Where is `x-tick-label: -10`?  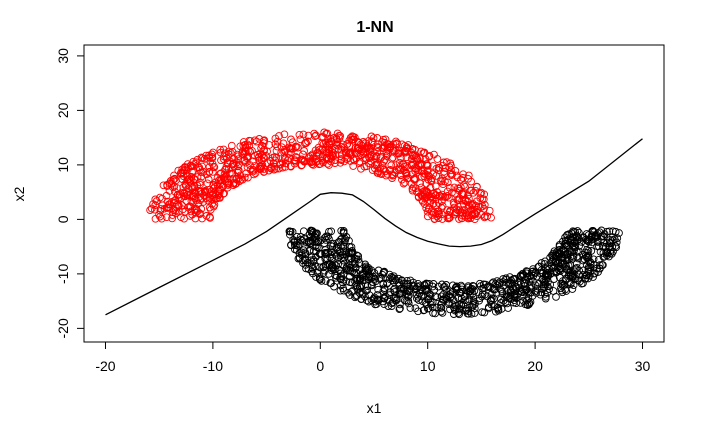
x-tick-label: -10 is located at coordinates (213, 366).